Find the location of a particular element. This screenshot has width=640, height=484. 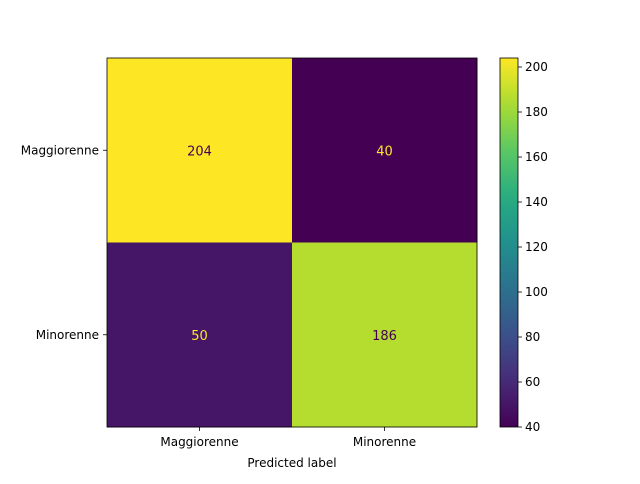

colorbar-frame is located at coordinates (509, 242).